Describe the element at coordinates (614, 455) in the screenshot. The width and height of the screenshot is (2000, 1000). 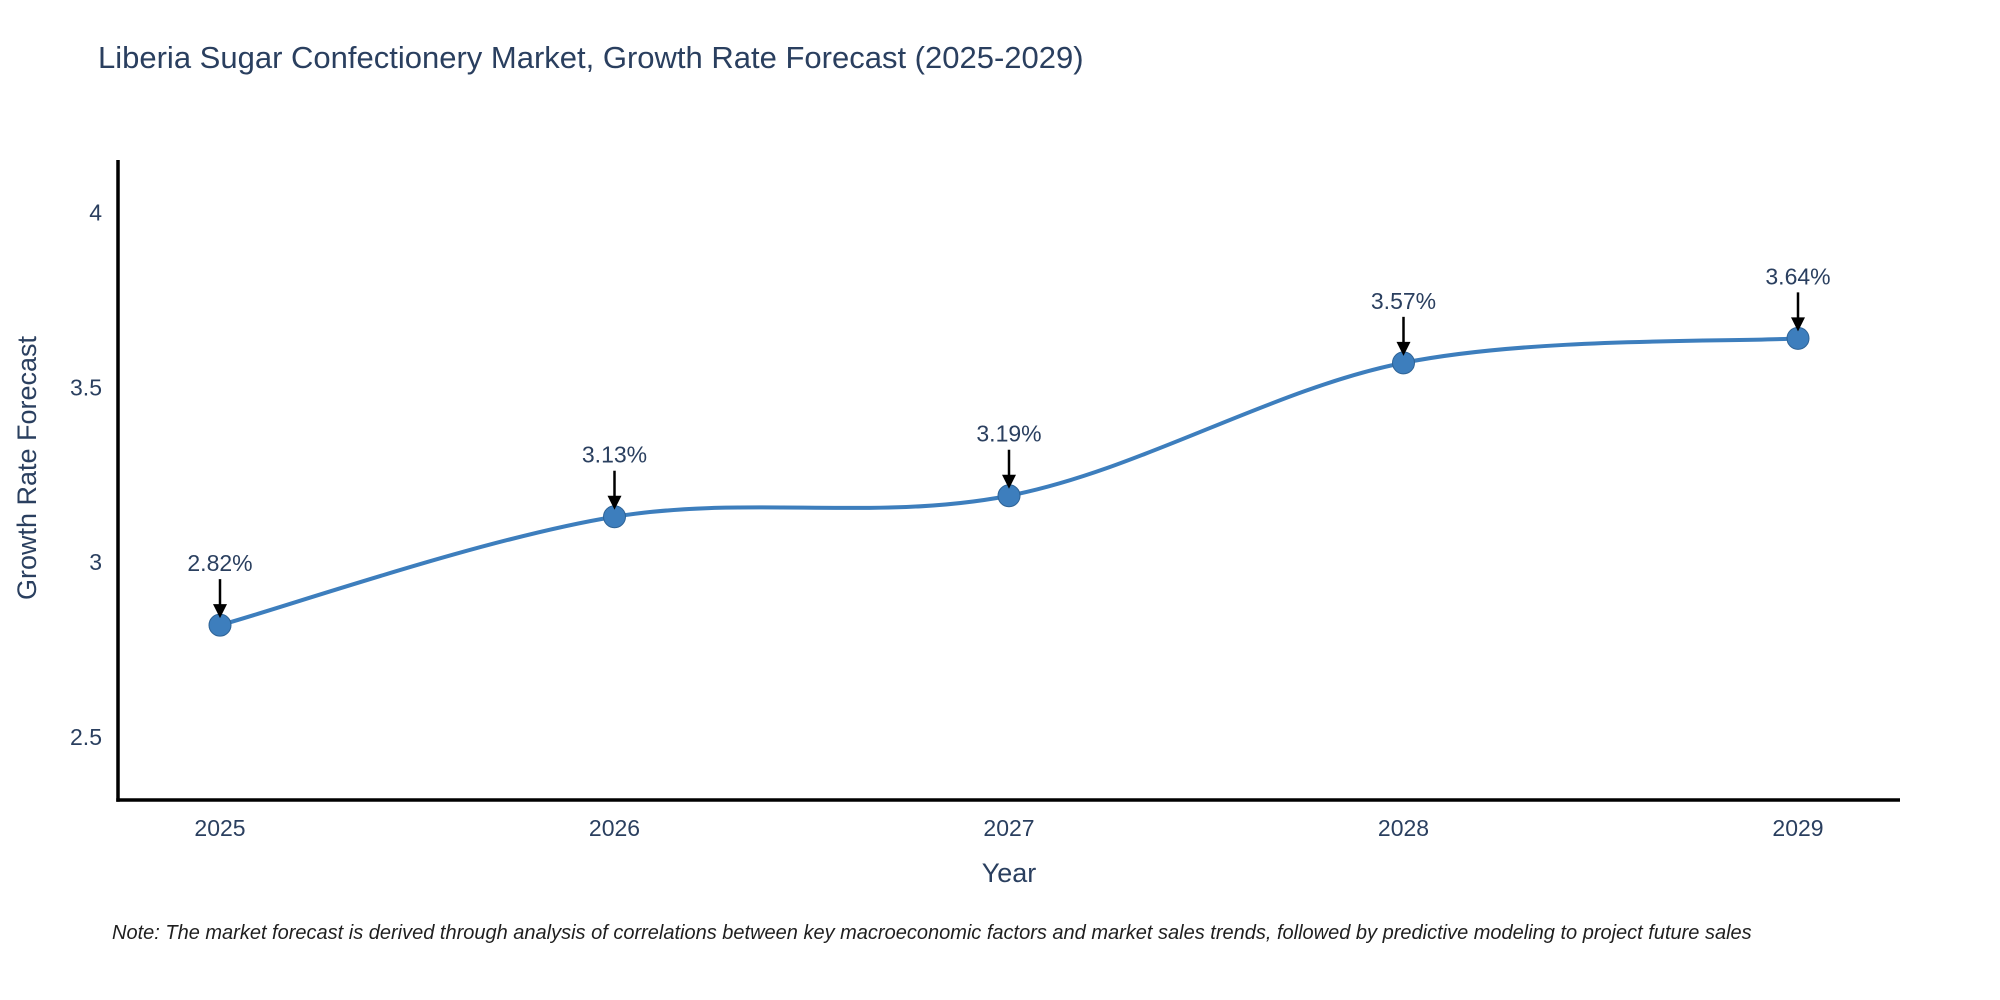
I see `annotation-label: 3.13%` at that location.